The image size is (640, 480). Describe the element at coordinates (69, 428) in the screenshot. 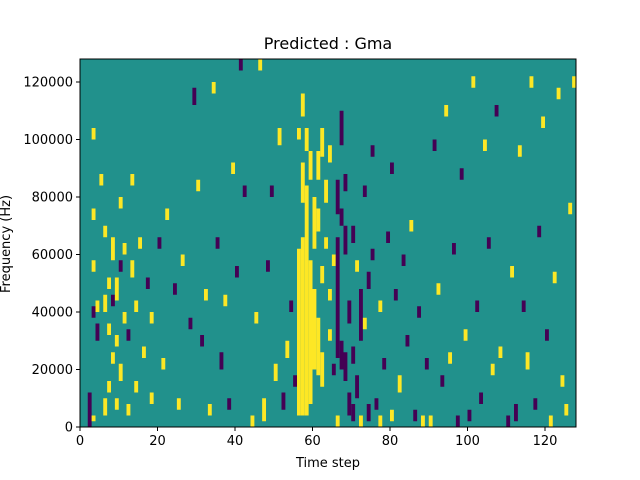

I see `y-tick-label: 0` at that location.